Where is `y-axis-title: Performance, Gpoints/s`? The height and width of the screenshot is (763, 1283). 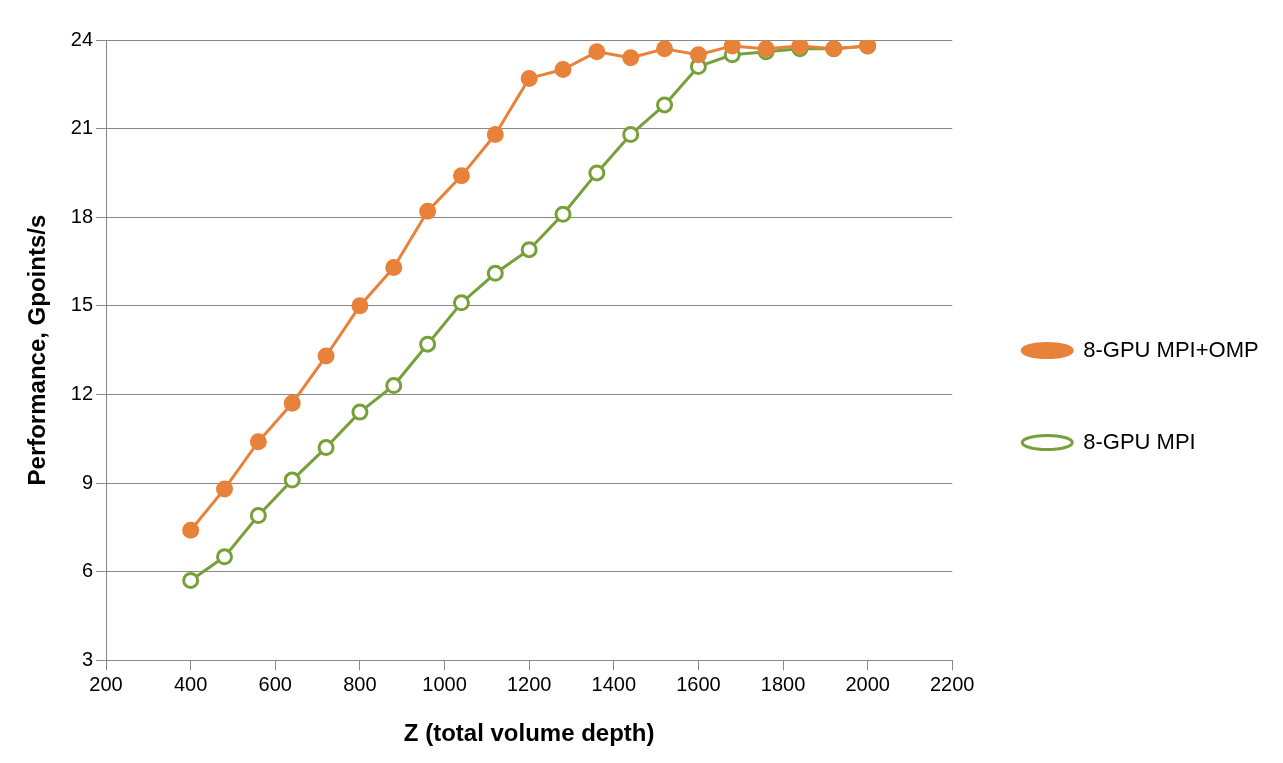
y-axis-title: Performance, Gpoints/s is located at coordinates (37, 350).